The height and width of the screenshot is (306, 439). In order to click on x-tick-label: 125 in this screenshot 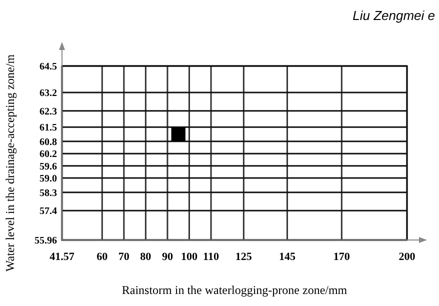, I will do `click(243, 257)`.